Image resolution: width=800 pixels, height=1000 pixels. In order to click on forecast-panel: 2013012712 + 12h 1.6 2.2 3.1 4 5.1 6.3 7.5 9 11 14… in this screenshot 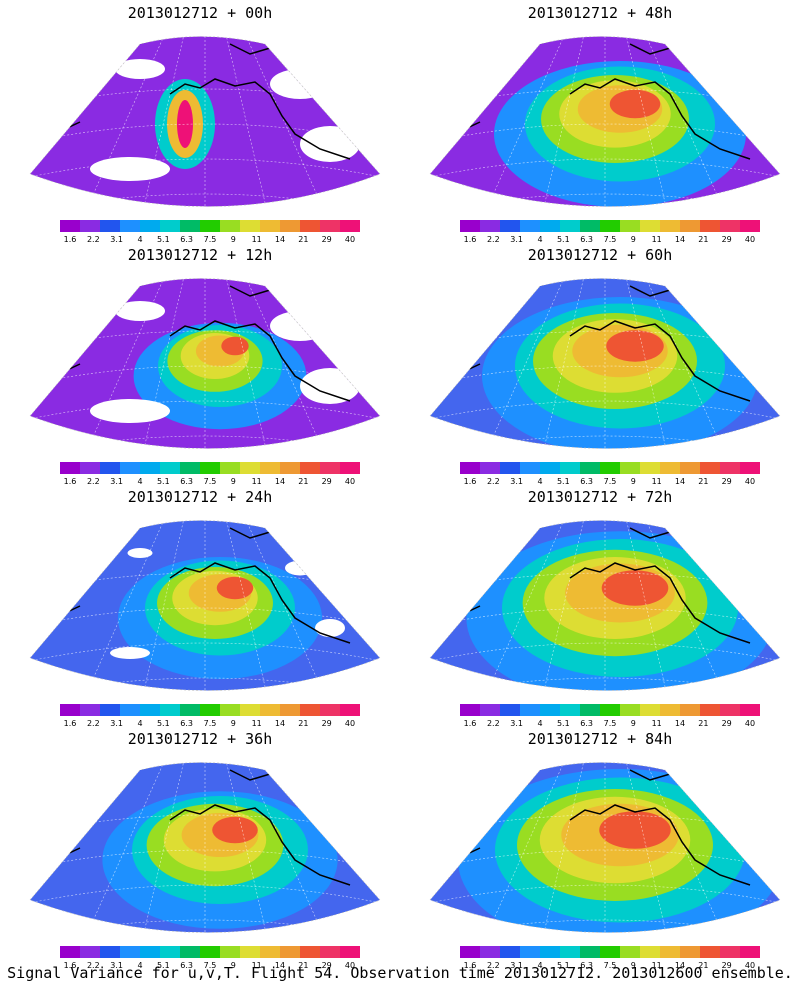, I will do `click(200, 364)`.